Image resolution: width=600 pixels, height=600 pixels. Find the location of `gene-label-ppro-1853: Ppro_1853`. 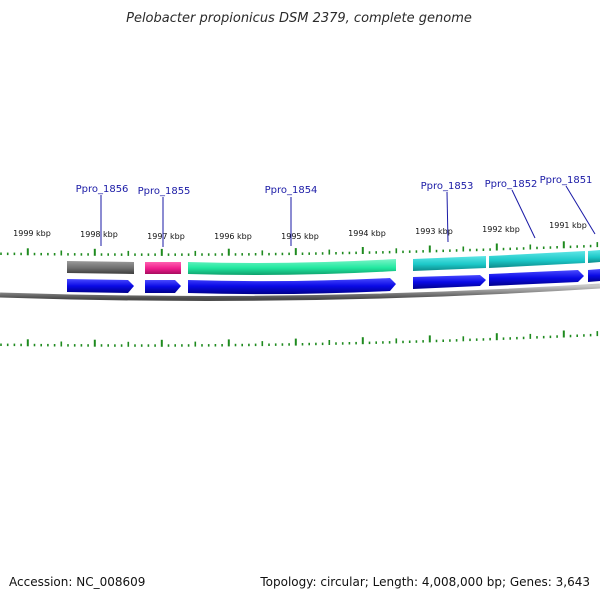

gene-label-ppro-1853: Ppro_1853 is located at coordinates (447, 186).